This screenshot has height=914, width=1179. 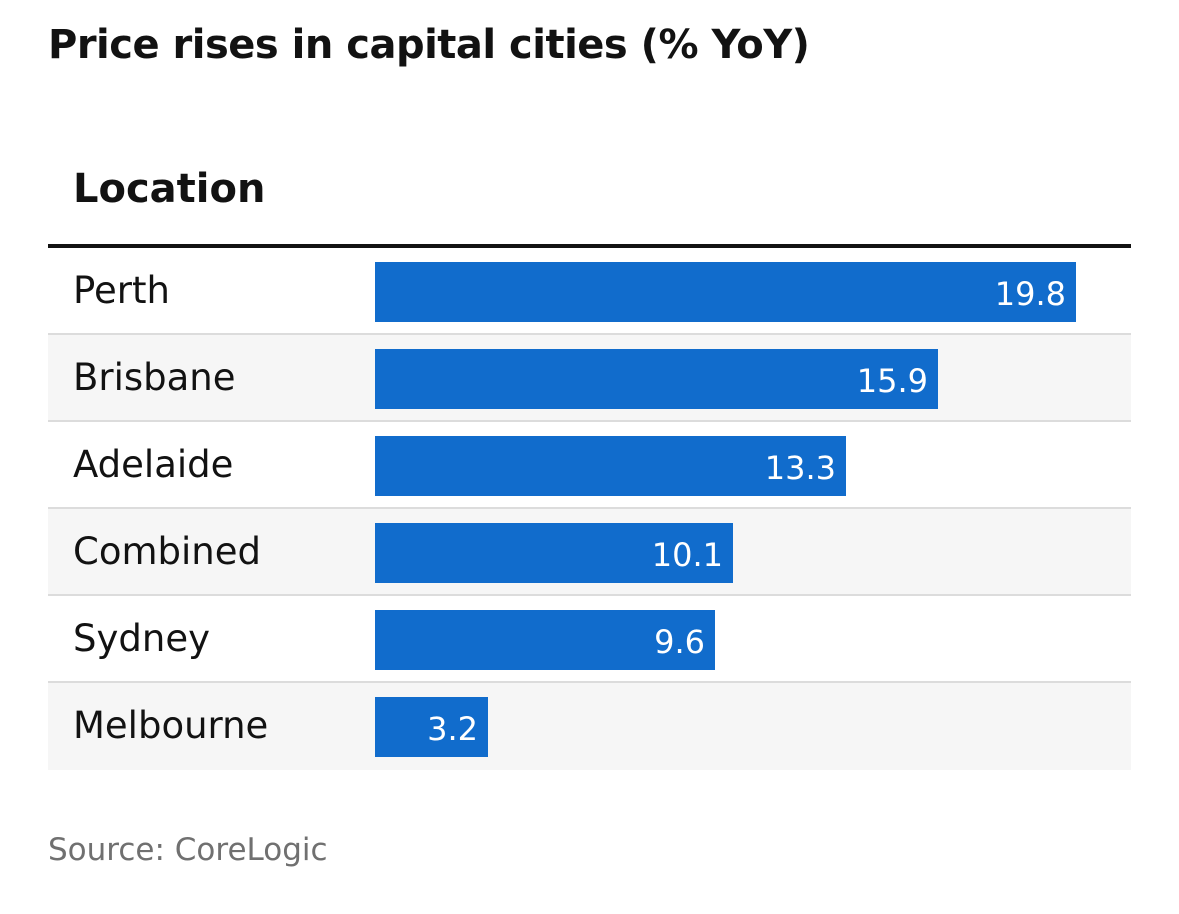 I want to click on bar: 13.3, so click(x=610, y=466).